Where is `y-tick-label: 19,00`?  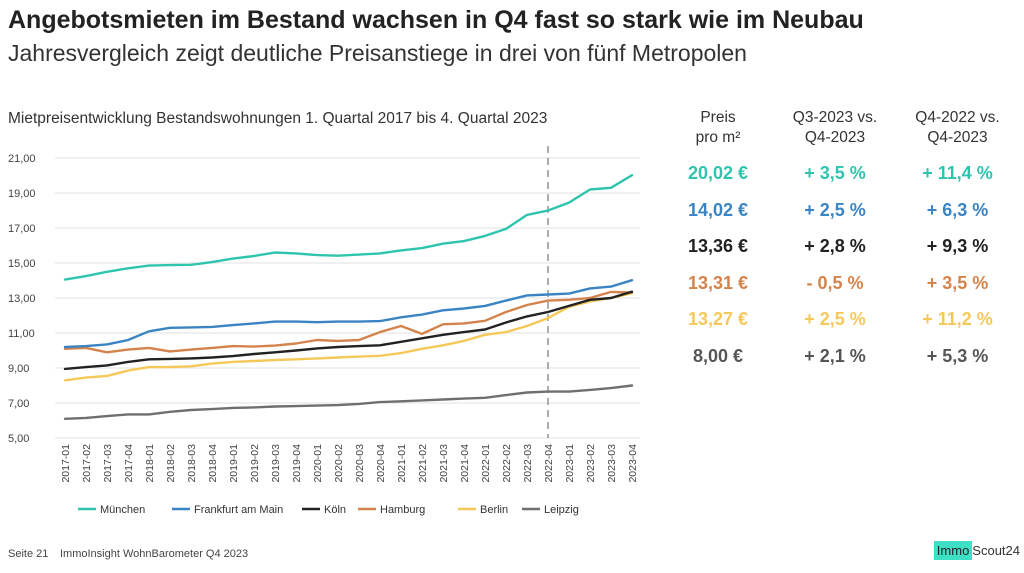
y-tick-label: 19,00 is located at coordinates (22, 194).